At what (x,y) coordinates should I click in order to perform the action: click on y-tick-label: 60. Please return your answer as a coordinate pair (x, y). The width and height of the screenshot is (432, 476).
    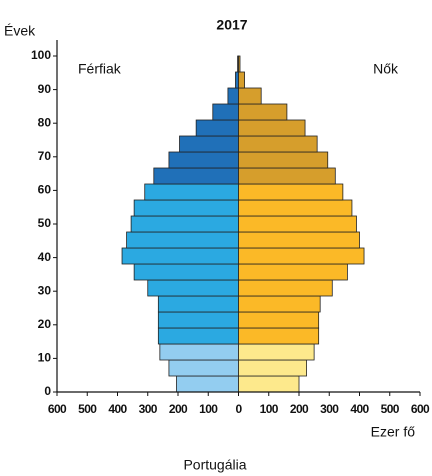
    Looking at the image, I should click on (45, 190).